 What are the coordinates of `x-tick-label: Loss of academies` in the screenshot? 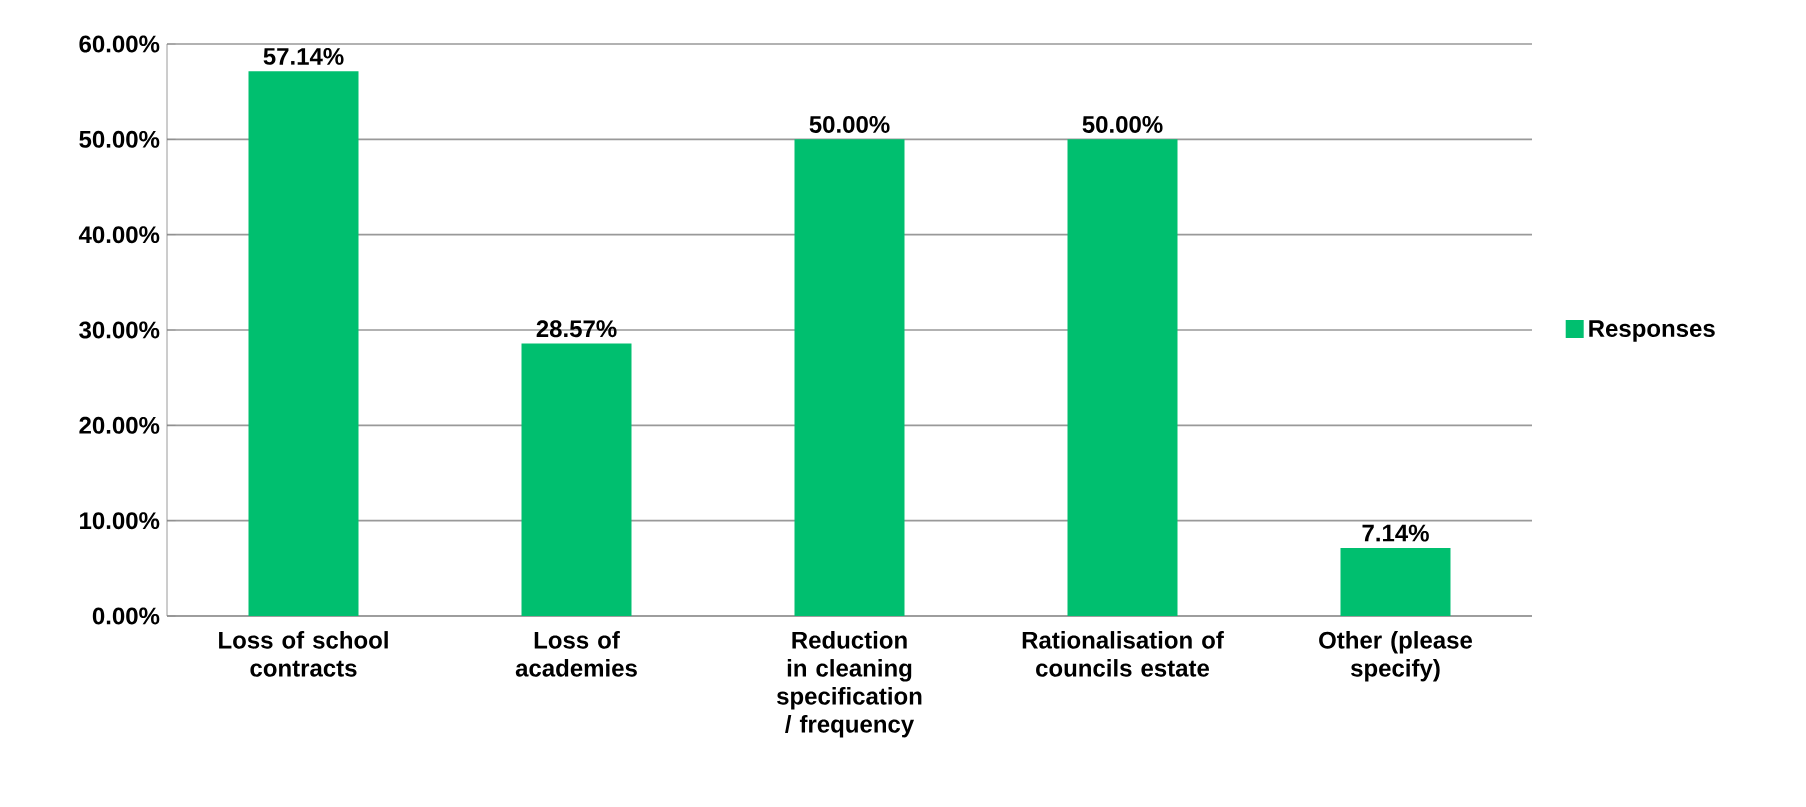 It's located at (576, 654).